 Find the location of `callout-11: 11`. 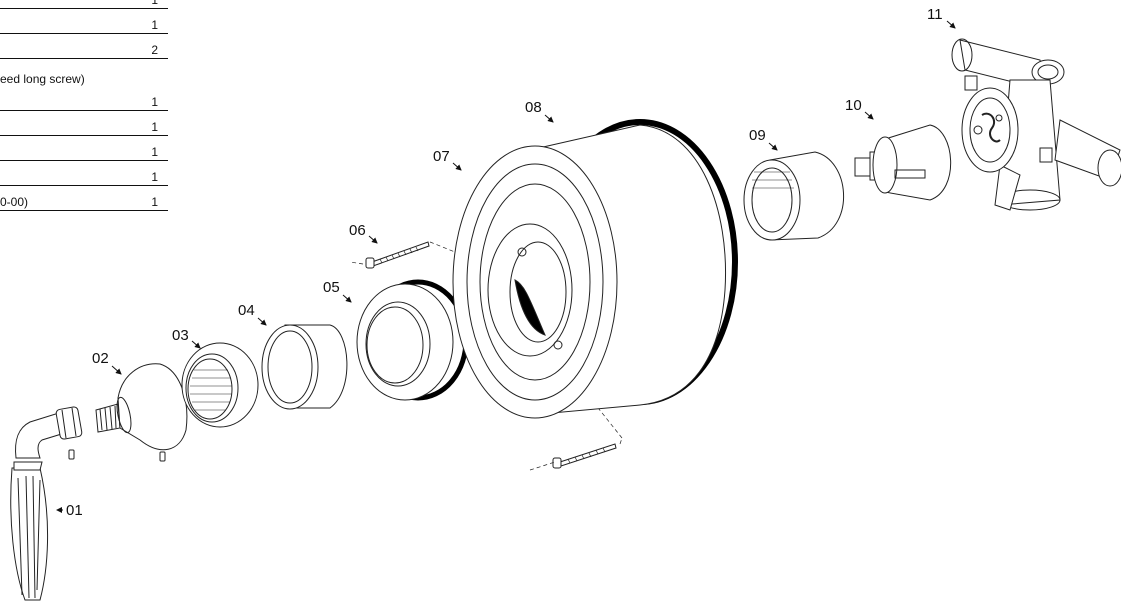

callout-11: 11 is located at coordinates (935, 14).